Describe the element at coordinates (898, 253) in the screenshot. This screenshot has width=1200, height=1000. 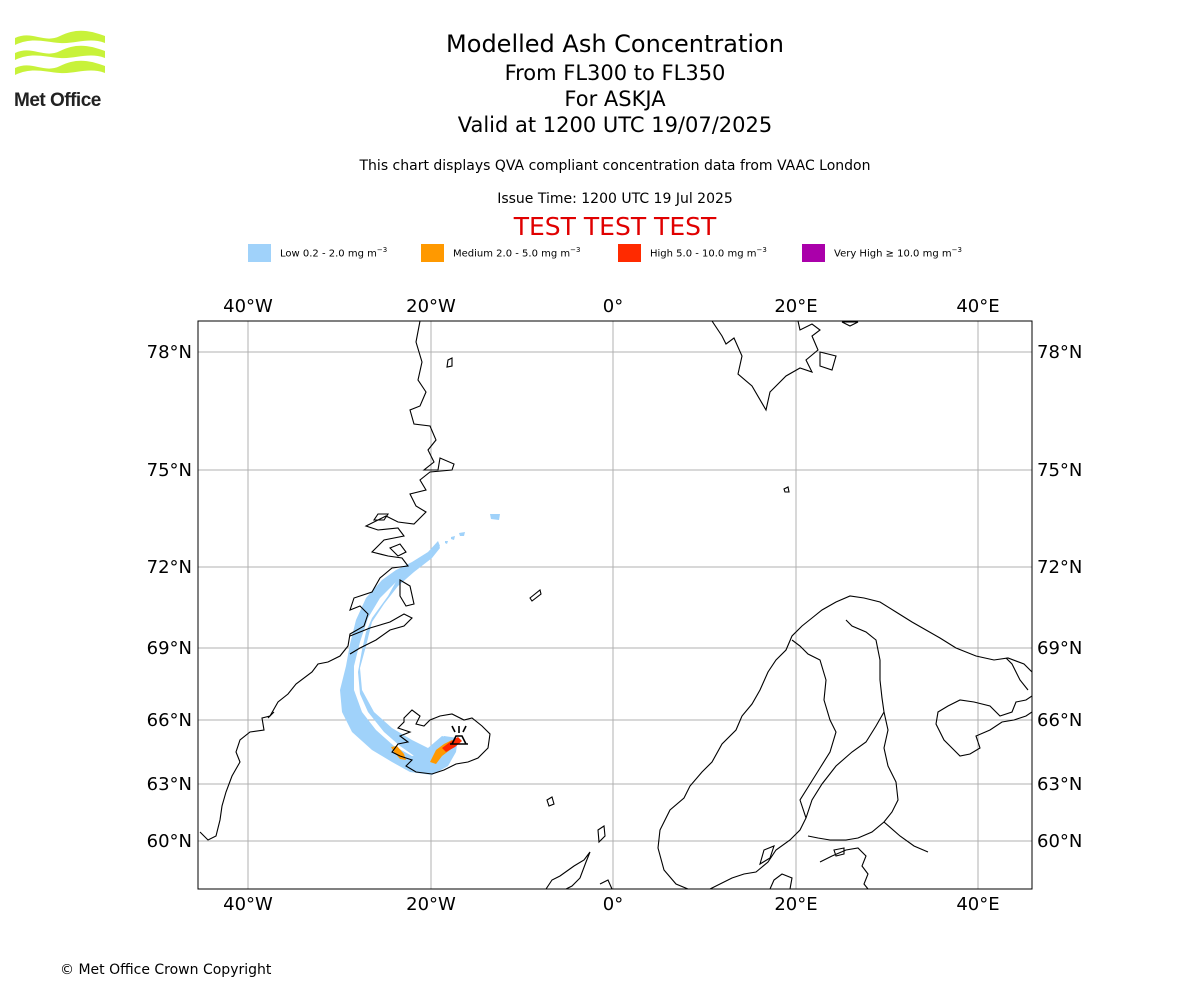
I see `legend-label-very-high: Very High ≥ 10.0 mg m−3` at that location.